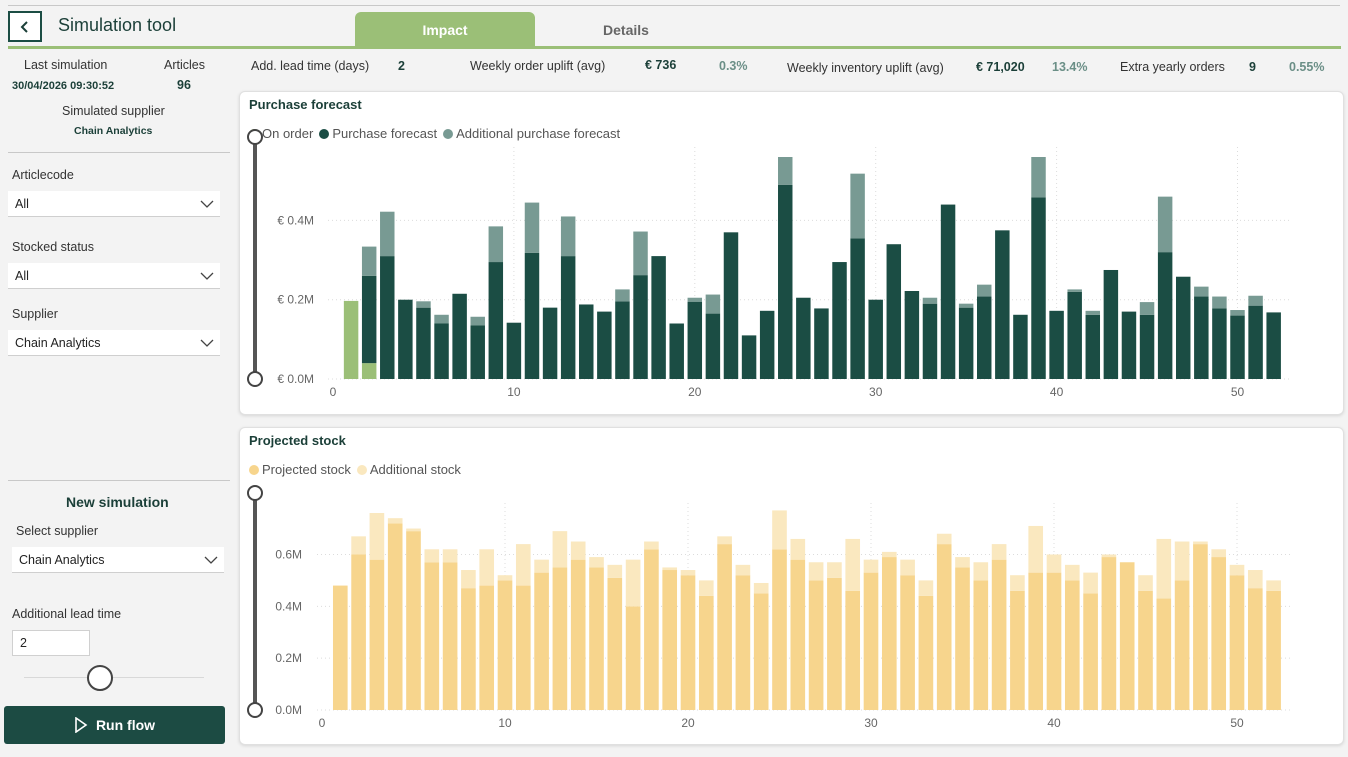 This screenshot has width=1348, height=757. What do you see at coordinates (114, 677) in the screenshot?
I see `lead-time-slider-track` at bounding box center [114, 677].